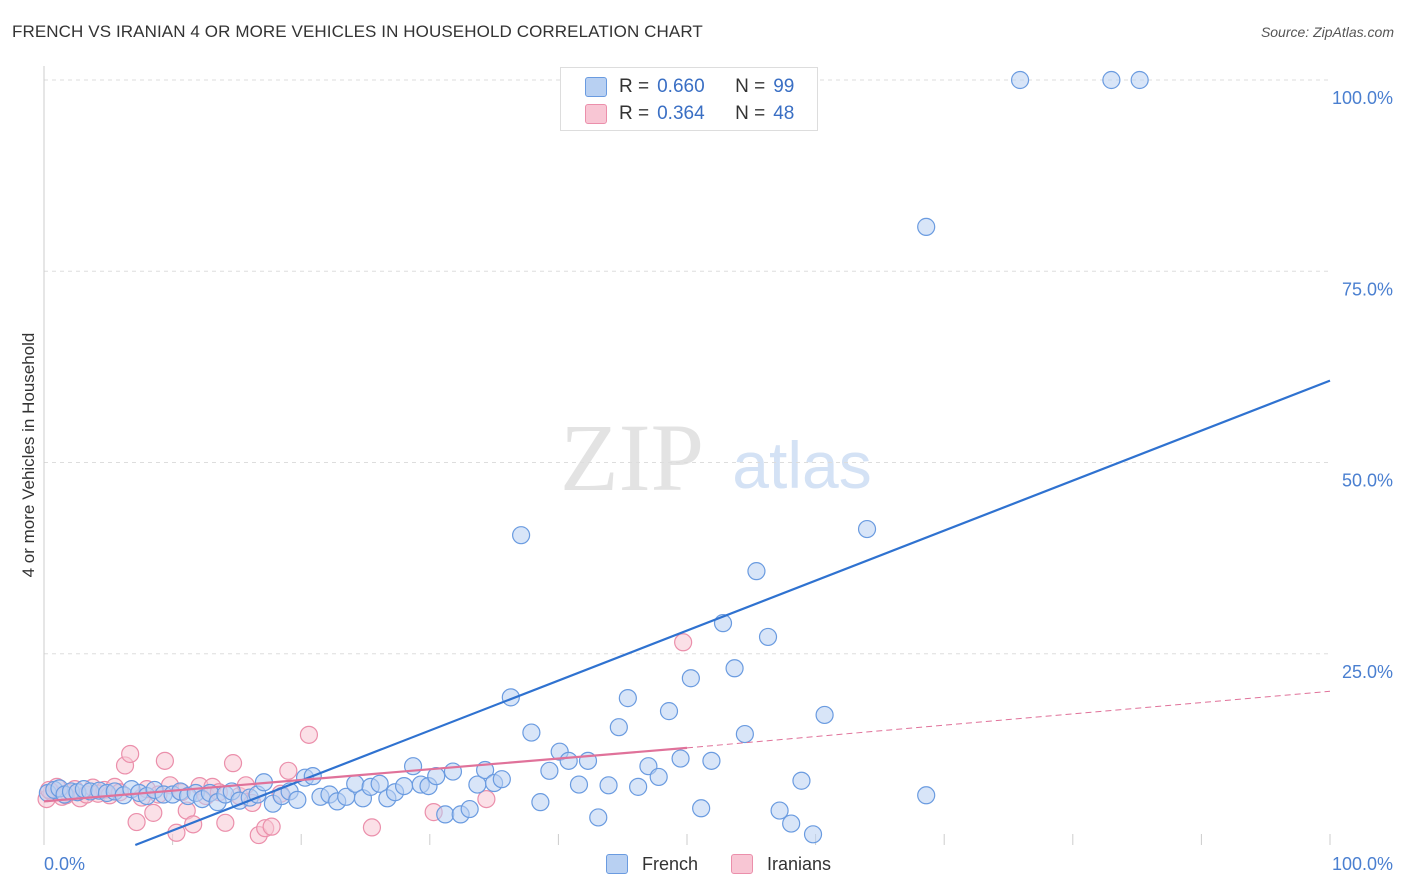  I want to click on legend-row-french: R = 0.660 N = 99, so click(689, 87).